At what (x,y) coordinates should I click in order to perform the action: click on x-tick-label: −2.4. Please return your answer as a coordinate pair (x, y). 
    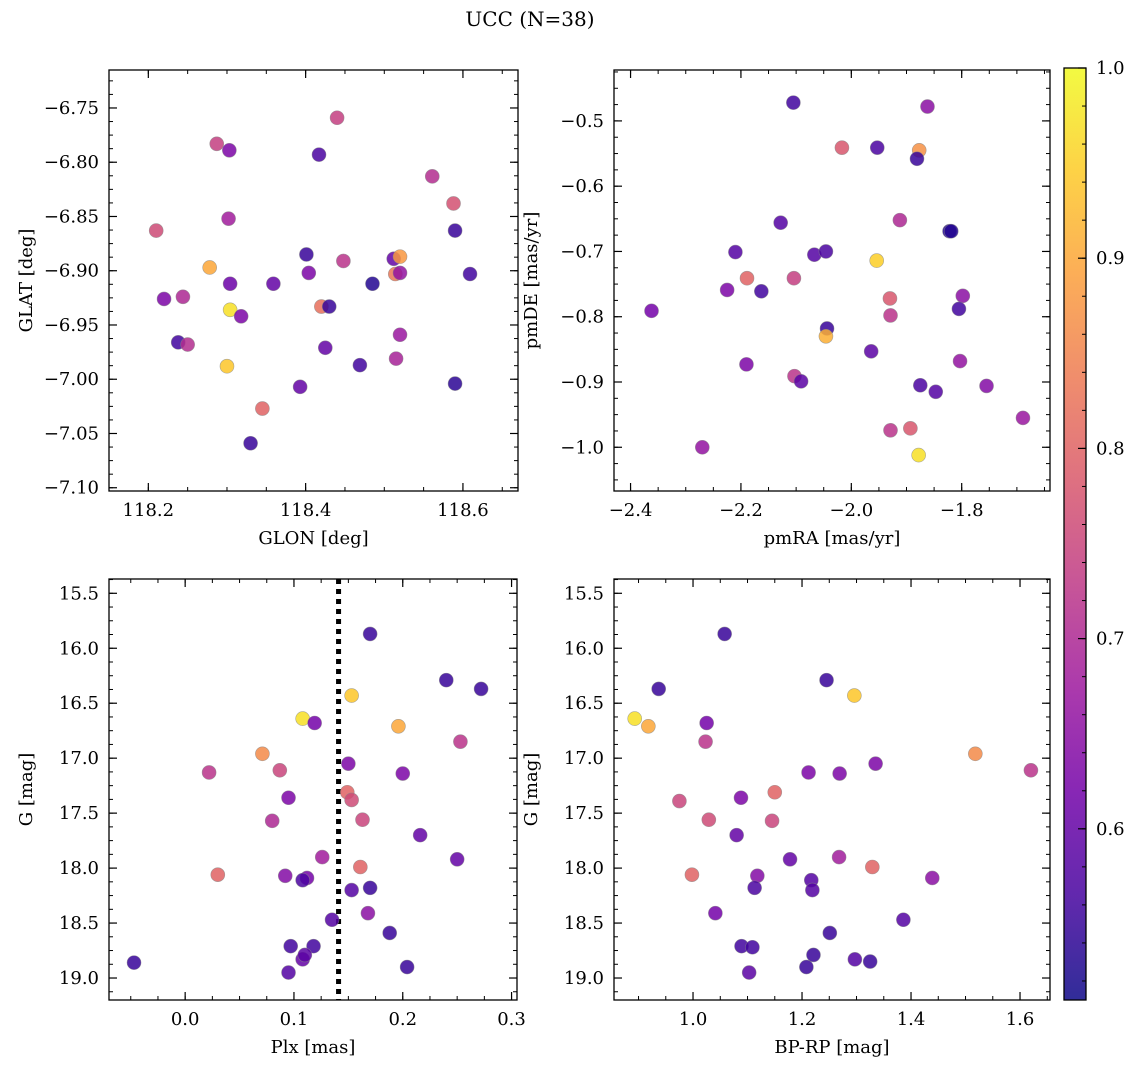
    Looking at the image, I should click on (631, 510).